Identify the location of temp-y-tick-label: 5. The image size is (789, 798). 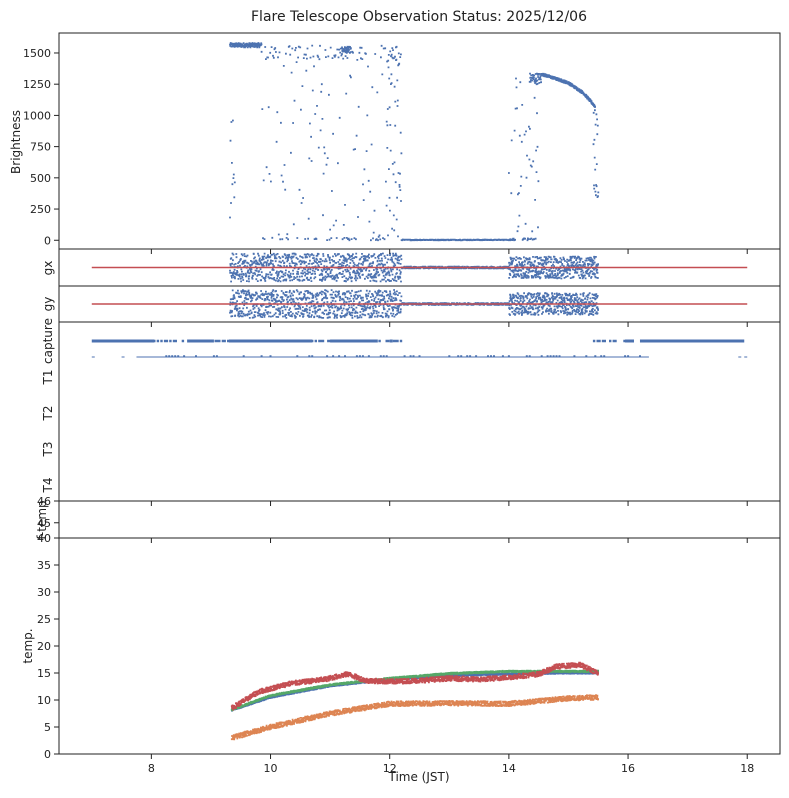
(47, 727).